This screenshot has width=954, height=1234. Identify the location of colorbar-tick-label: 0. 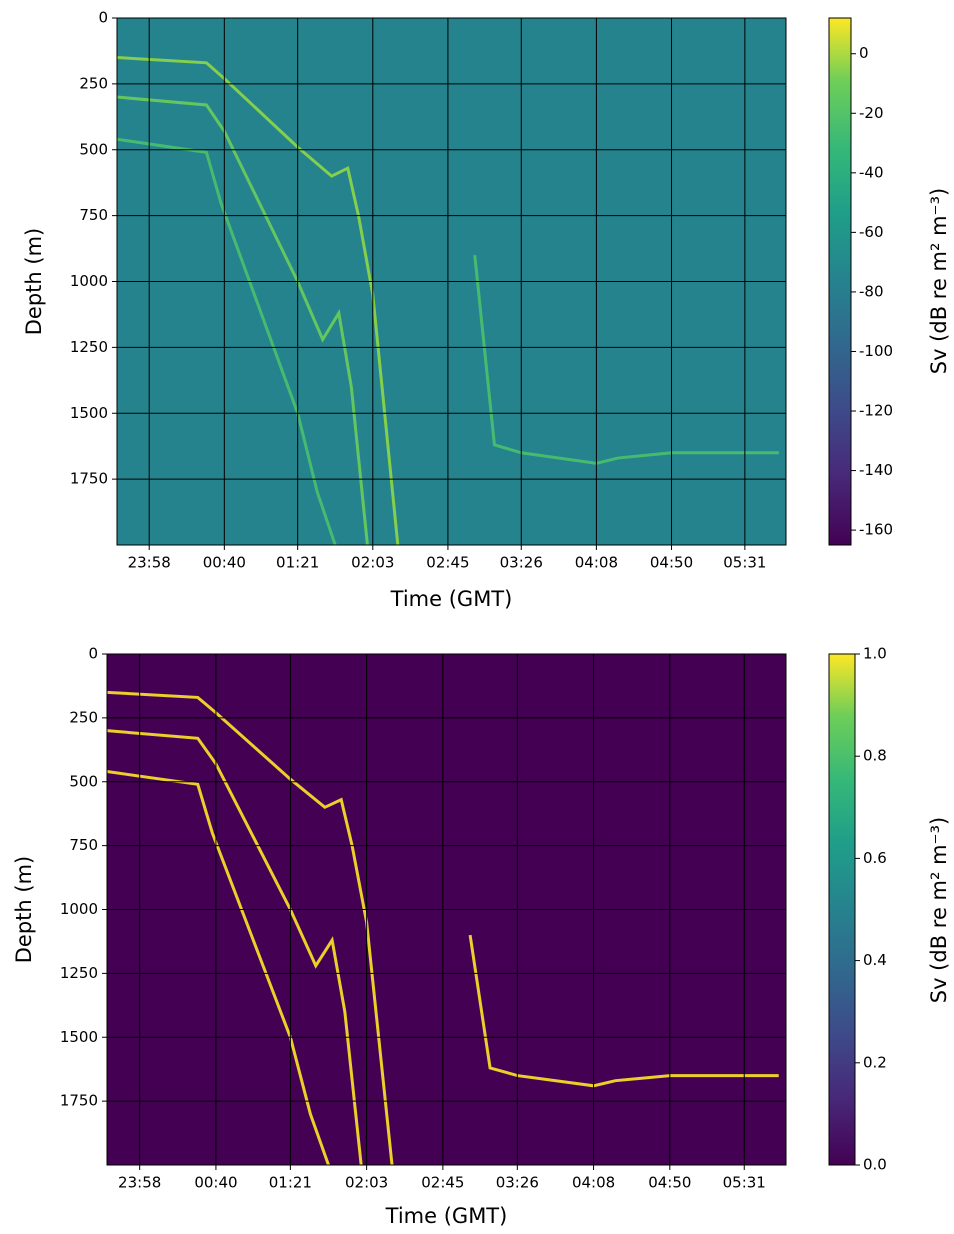
(864, 53).